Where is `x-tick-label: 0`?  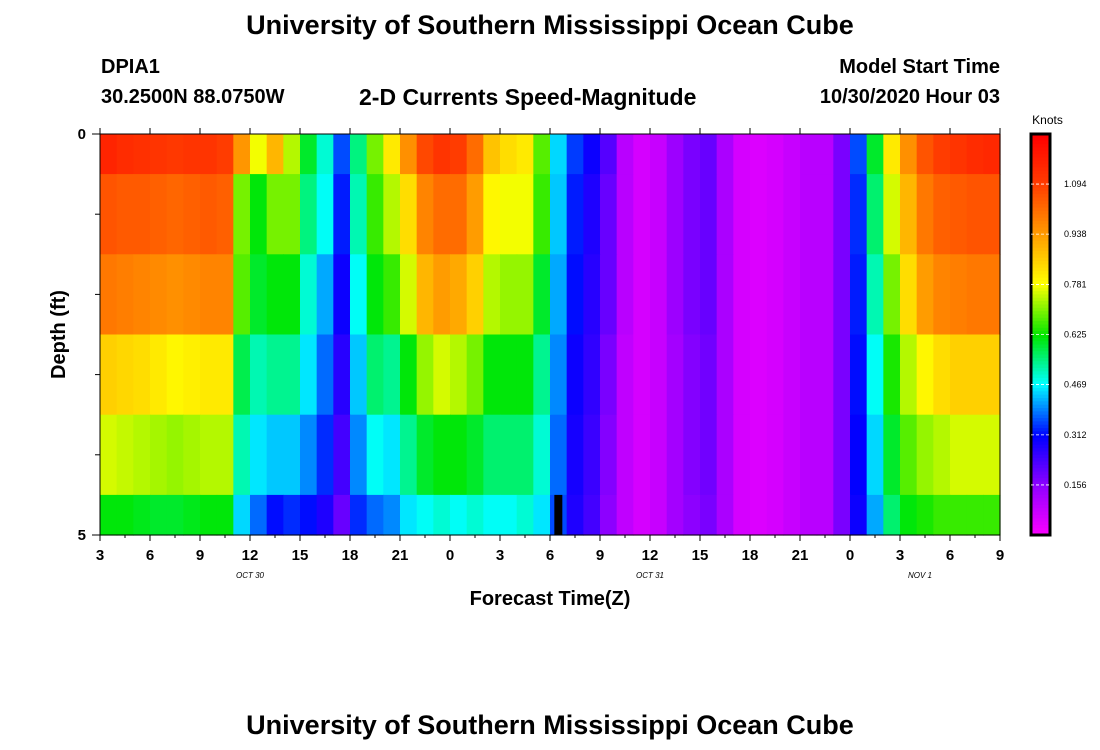 x-tick-label: 0 is located at coordinates (850, 555).